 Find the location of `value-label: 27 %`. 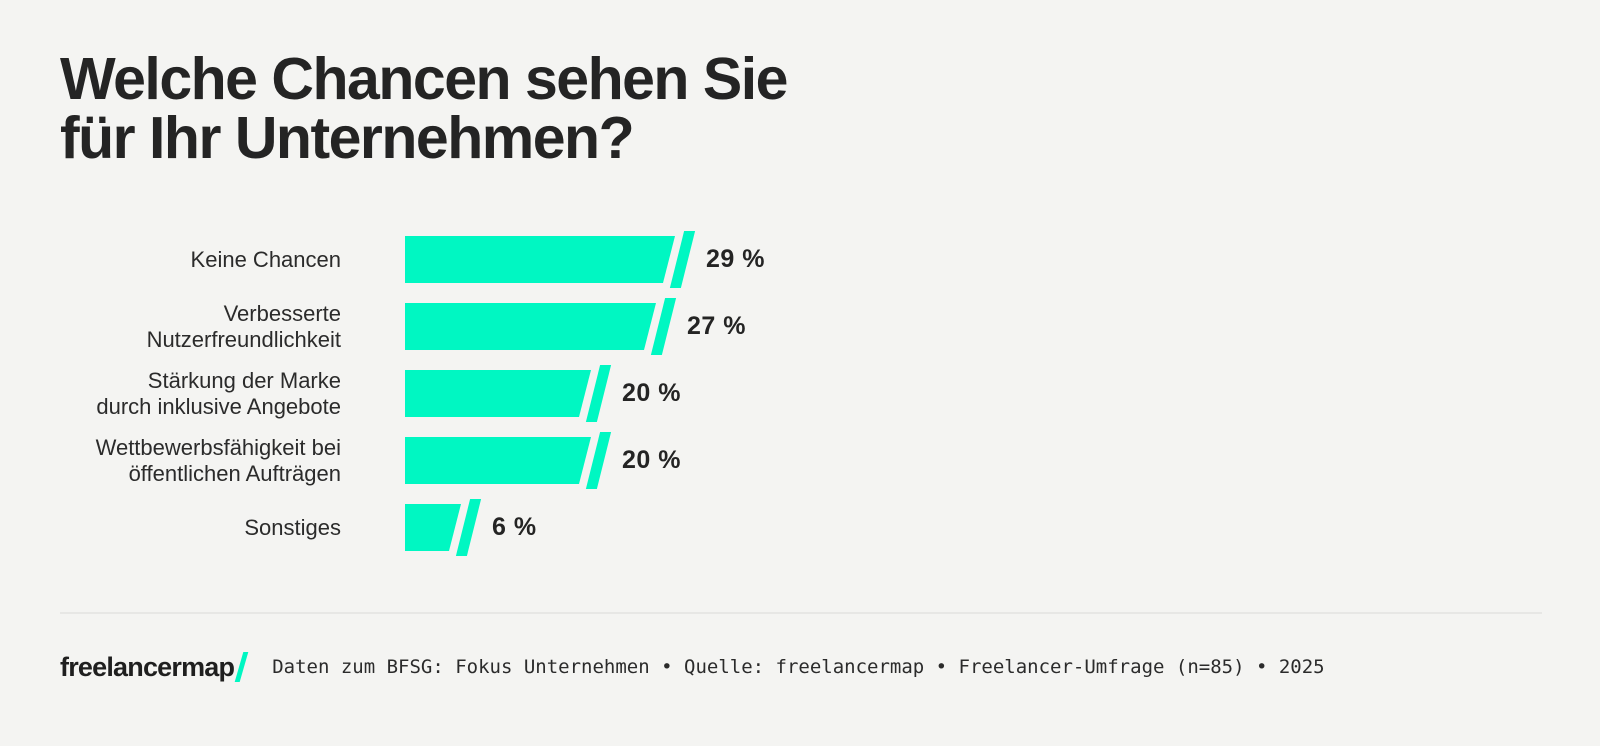

value-label: 27 % is located at coordinates (716, 326).